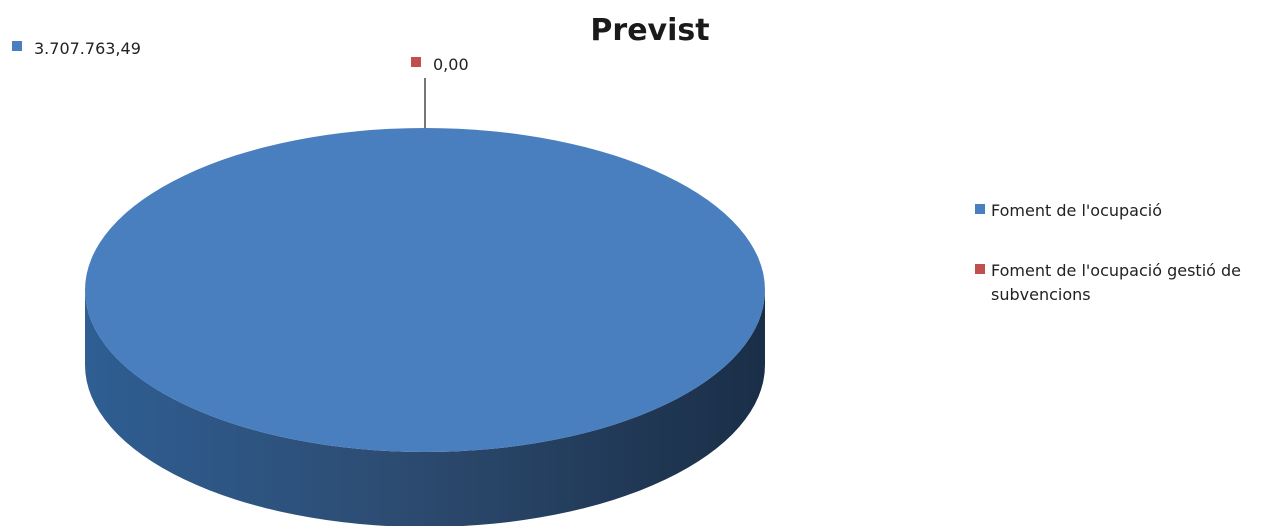 This screenshot has height=526, width=1280. I want to click on chart-title: Previst, so click(649, 30).